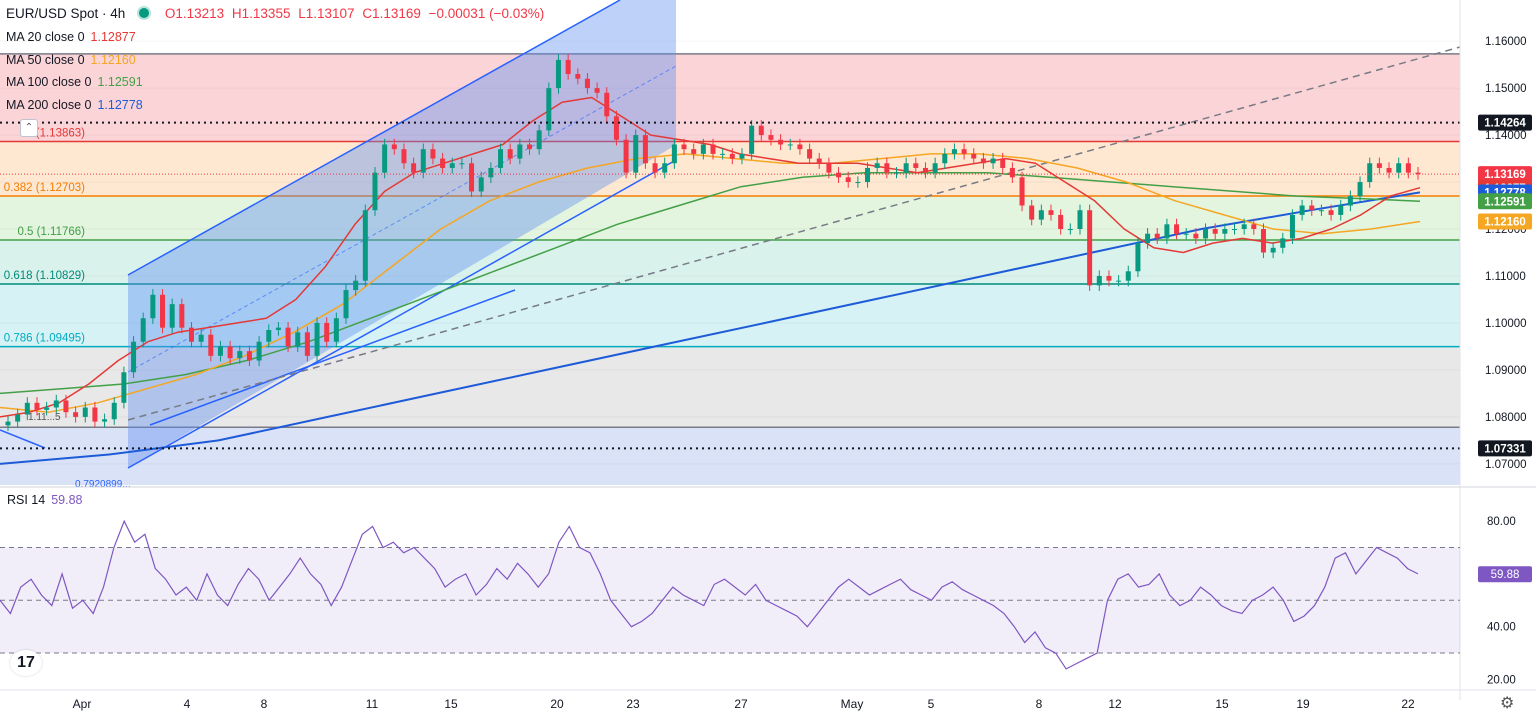 This screenshot has width=1536, height=715. I want to click on ma200-legend: MA 200 close 0 1.12778, so click(74, 105).